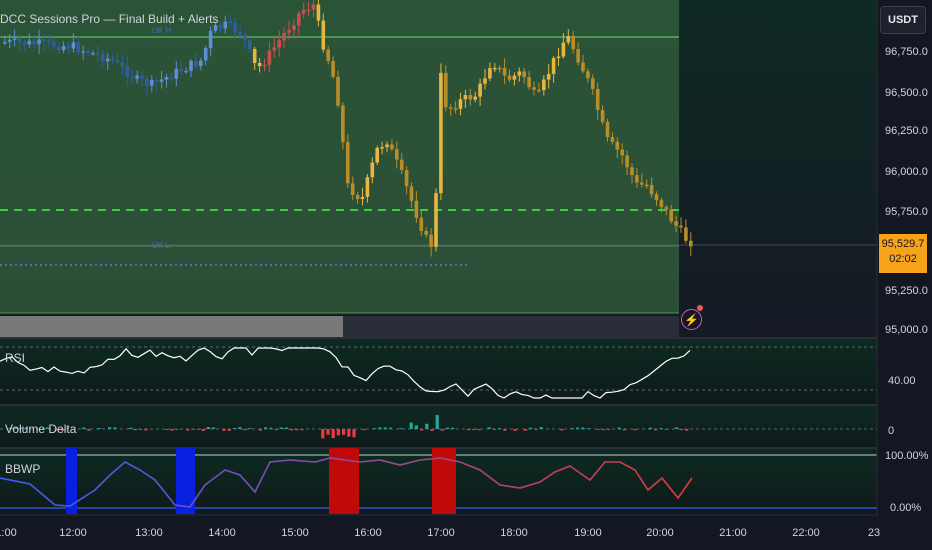 The image size is (932, 550). I want to click on price-tick-label: 95,250.0, so click(906, 291).